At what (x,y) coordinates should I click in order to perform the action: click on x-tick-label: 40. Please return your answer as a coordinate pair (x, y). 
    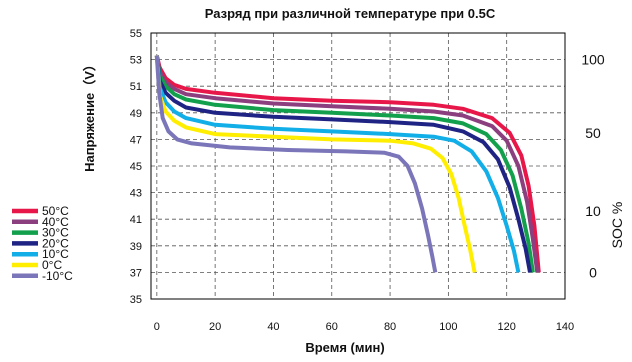
    Looking at the image, I should click on (273, 327).